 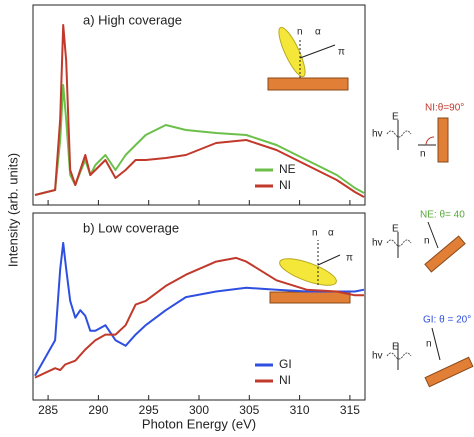 I want to click on y-axis-label: Intensity (arb. units), so click(x=12, y=210).